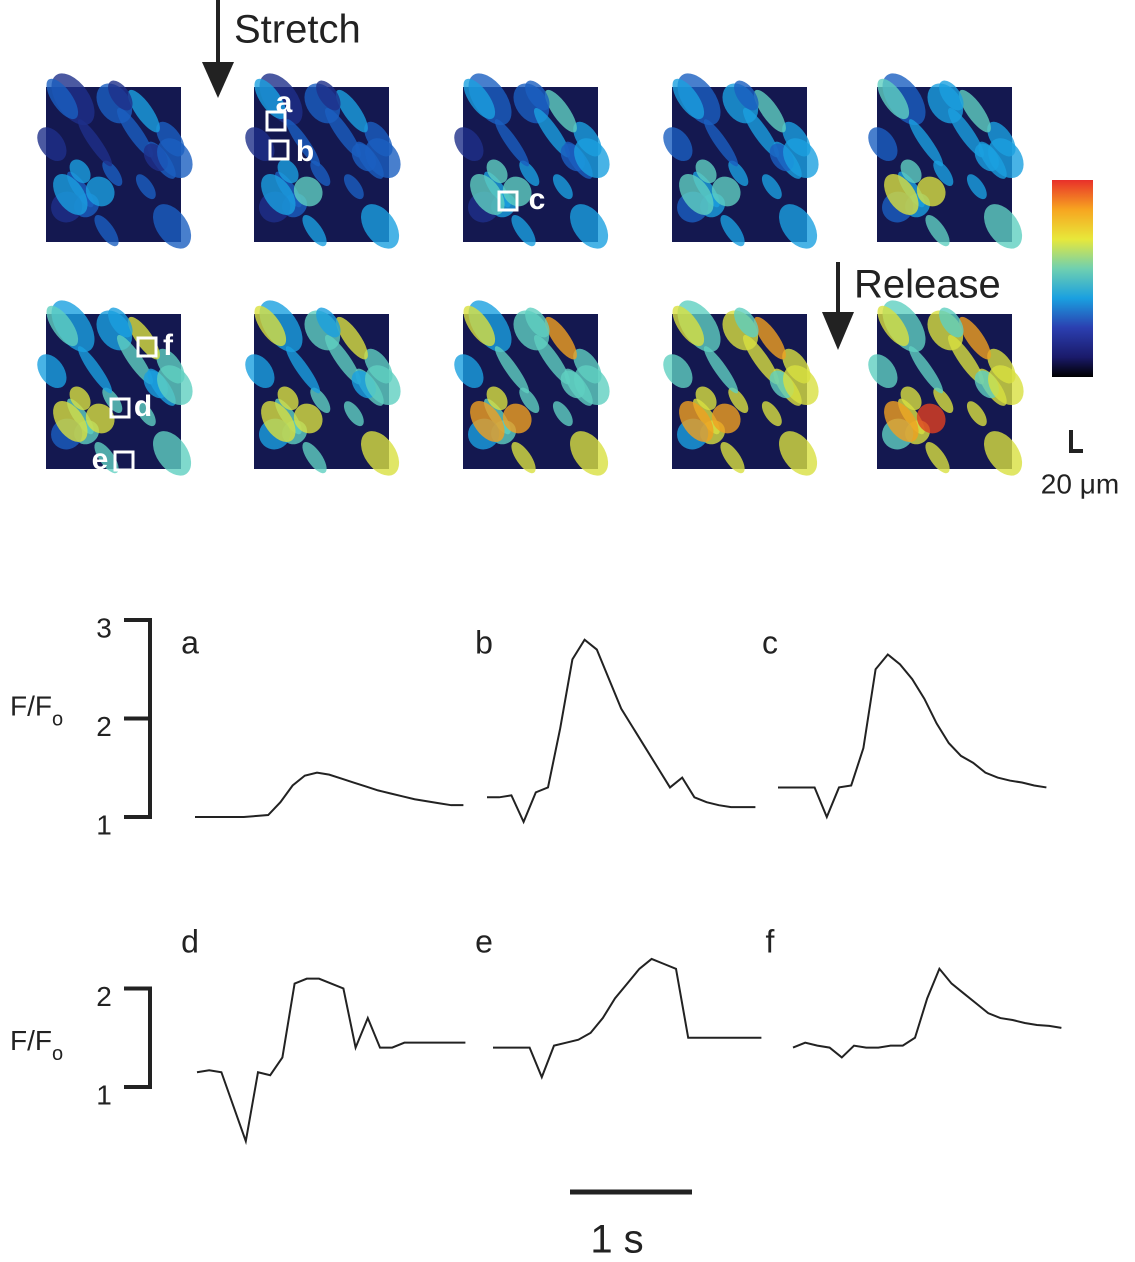 The width and height of the screenshot is (1135, 1262). I want to click on roi-label: b, so click(305, 151).